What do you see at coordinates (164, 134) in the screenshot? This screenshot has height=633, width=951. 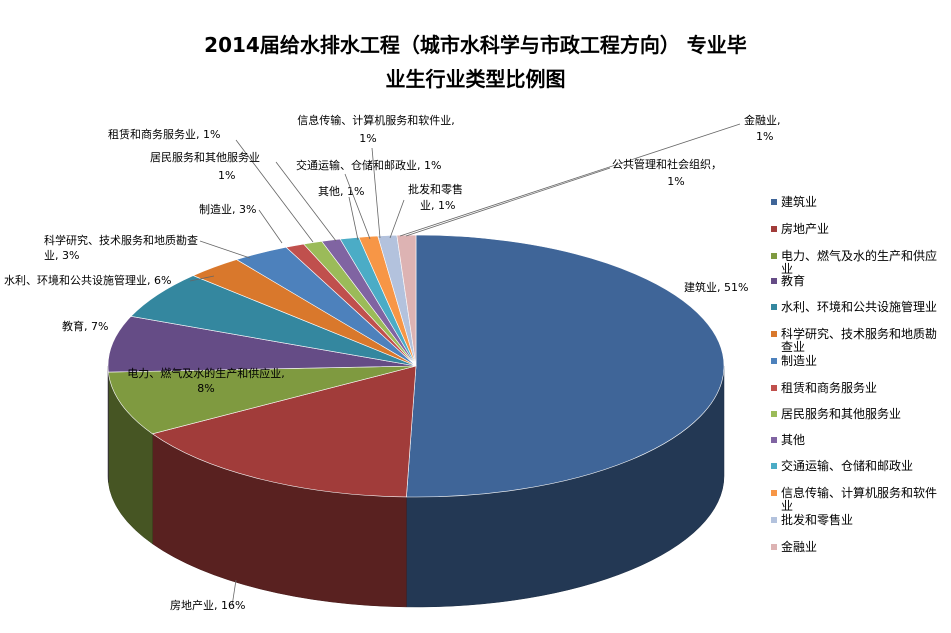 I see `data-label: 租赁和商务服务业, 1%` at bounding box center [164, 134].